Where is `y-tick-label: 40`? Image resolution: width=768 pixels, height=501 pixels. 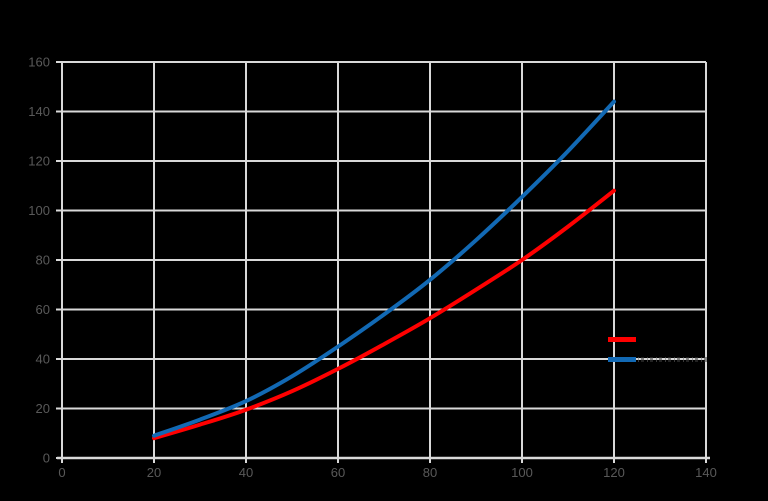 y-tick-label: 40 is located at coordinates (43, 359).